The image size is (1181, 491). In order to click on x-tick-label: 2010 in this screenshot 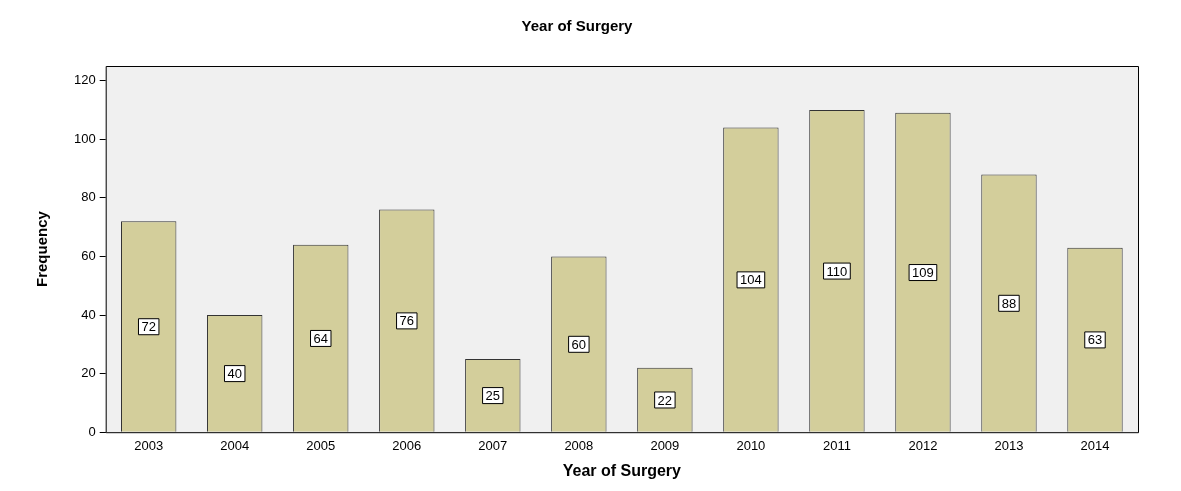, I will do `click(751, 445)`.